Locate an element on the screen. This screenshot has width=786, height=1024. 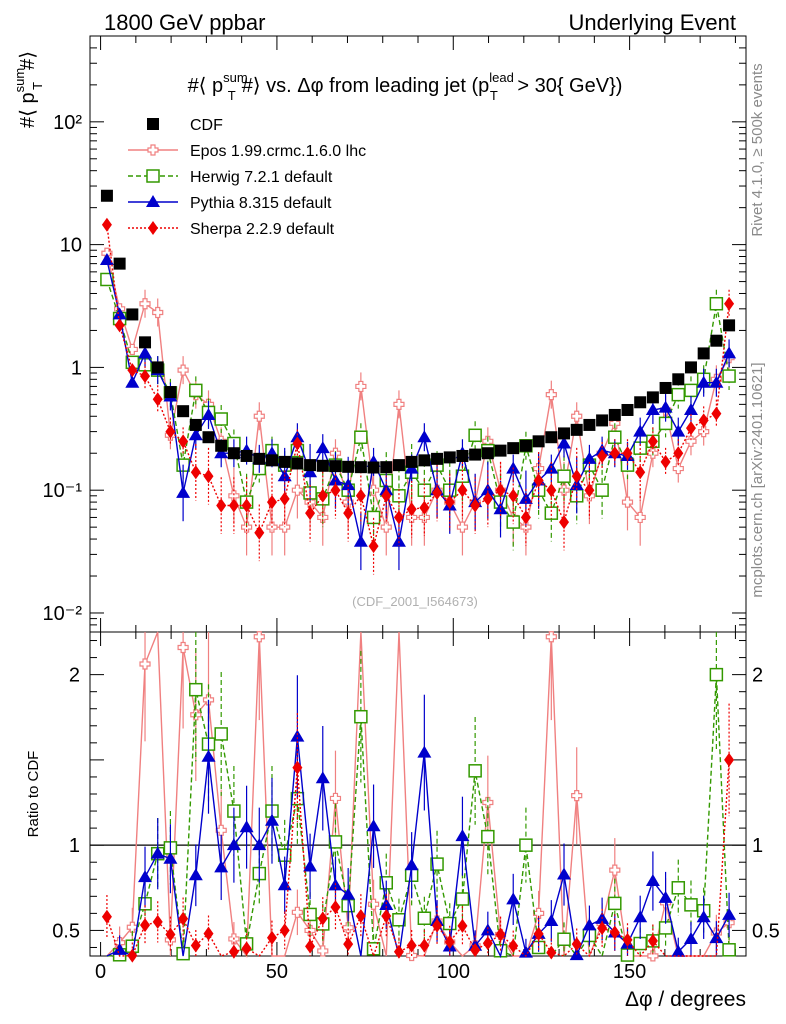
title-part: #⟨ p is located at coordinates (206, 86).